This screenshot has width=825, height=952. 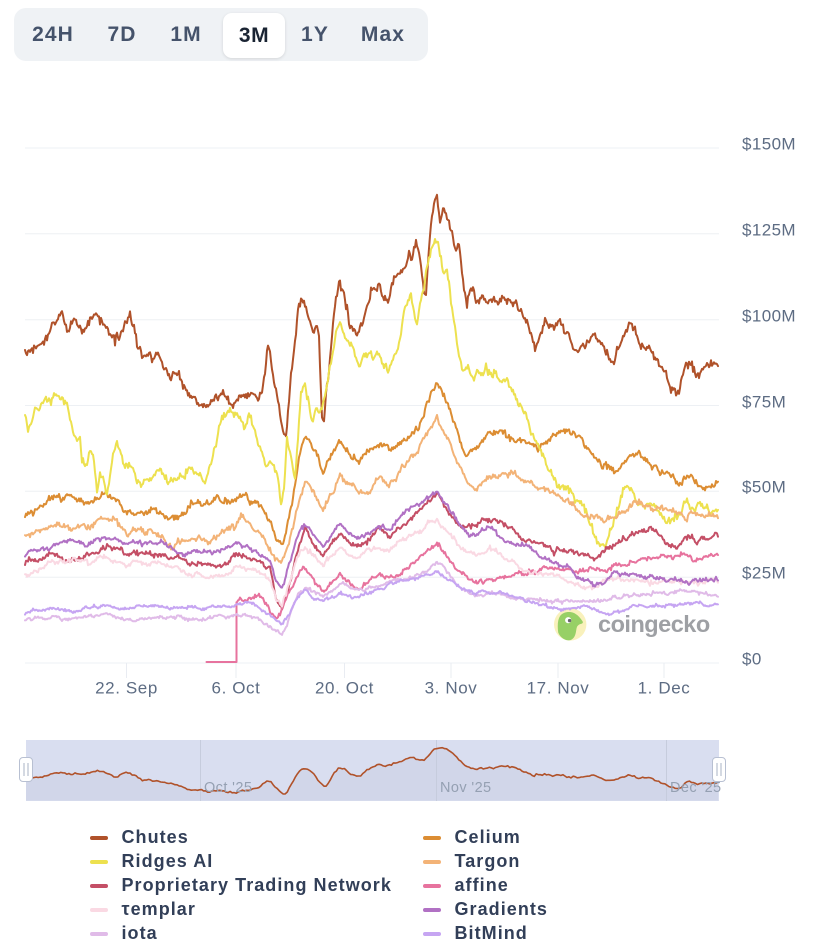 What do you see at coordinates (466, 788) in the screenshot?
I see `svg-text: Nov '25` at bounding box center [466, 788].